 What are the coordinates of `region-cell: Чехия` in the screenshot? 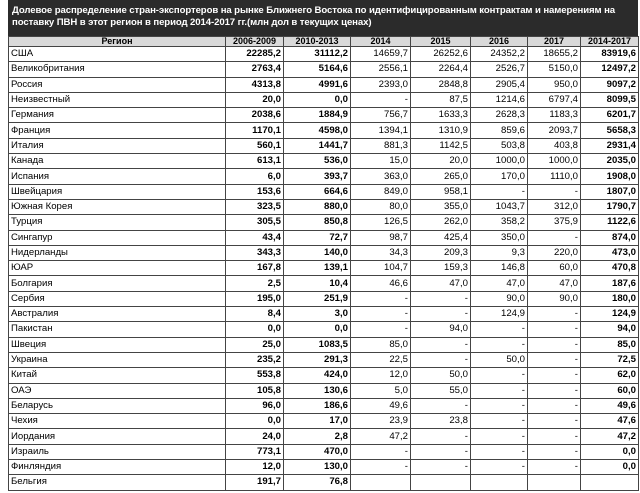 It's located at (117, 421).